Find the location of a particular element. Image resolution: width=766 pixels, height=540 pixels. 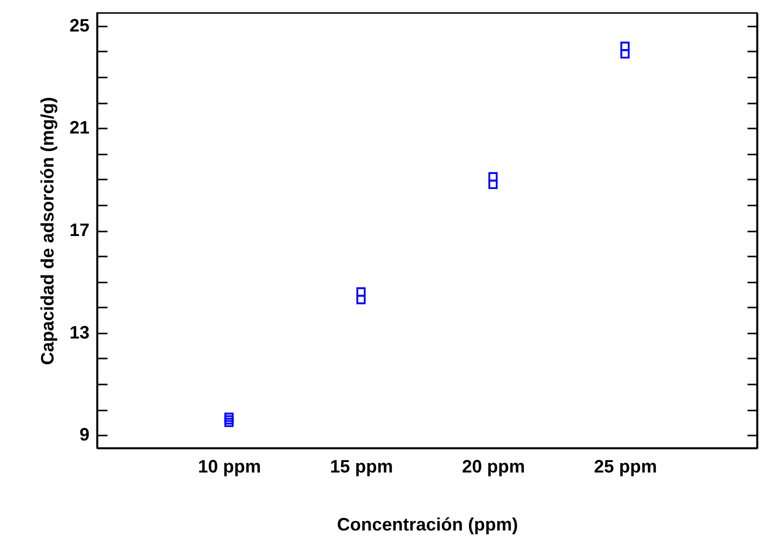

y-axis-title: Capacidad de adsorción (mg/g) is located at coordinates (47, 231).